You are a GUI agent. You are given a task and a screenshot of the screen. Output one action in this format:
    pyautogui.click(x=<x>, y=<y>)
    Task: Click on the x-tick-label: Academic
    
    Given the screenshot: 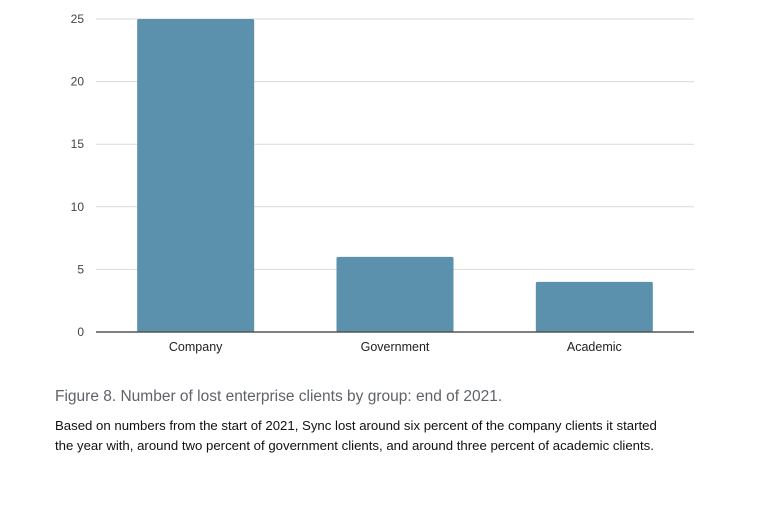 What is the action you would take?
    pyautogui.click(x=594, y=347)
    